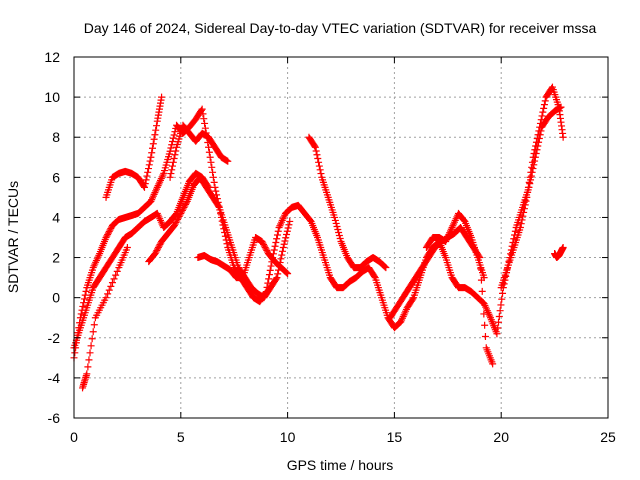 This screenshot has height=480, width=640. Describe the element at coordinates (56, 177) in the screenshot. I see `y-tick-label: 6` at that location.